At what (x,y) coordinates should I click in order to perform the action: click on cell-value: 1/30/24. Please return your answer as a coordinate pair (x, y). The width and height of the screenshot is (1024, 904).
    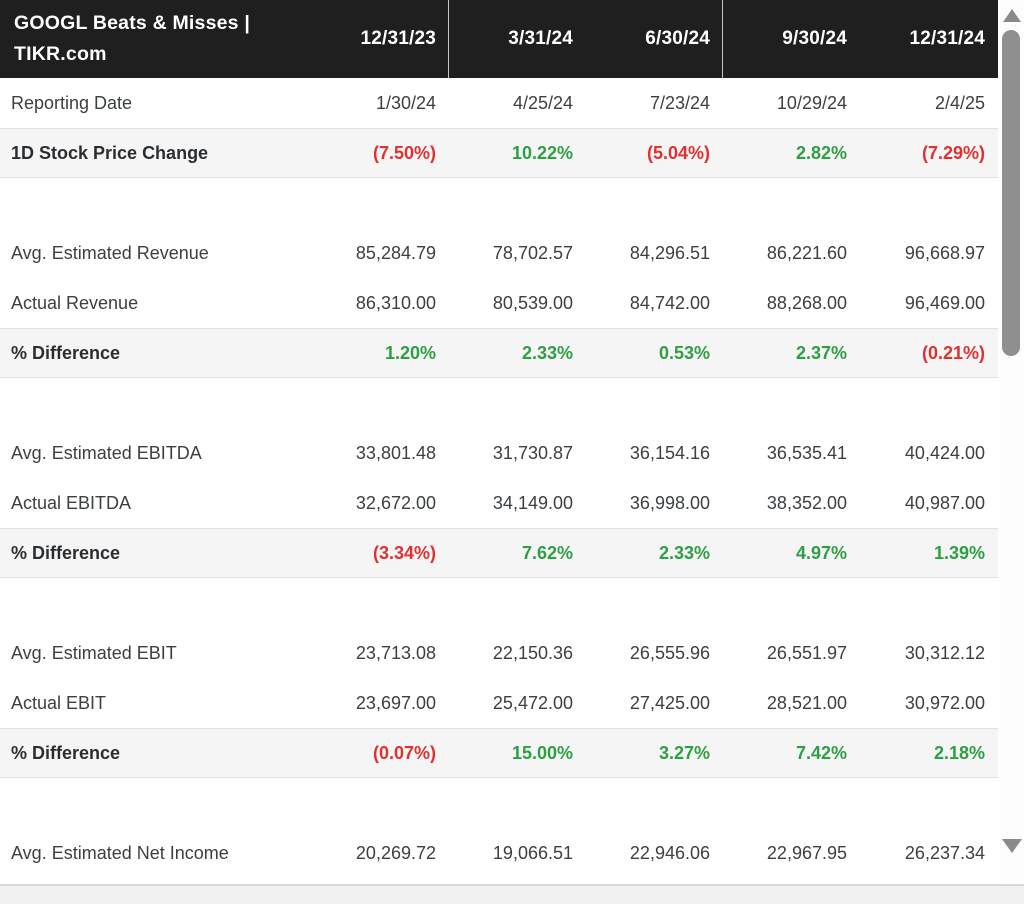
    Looking at the image, I should click on (405, 102).